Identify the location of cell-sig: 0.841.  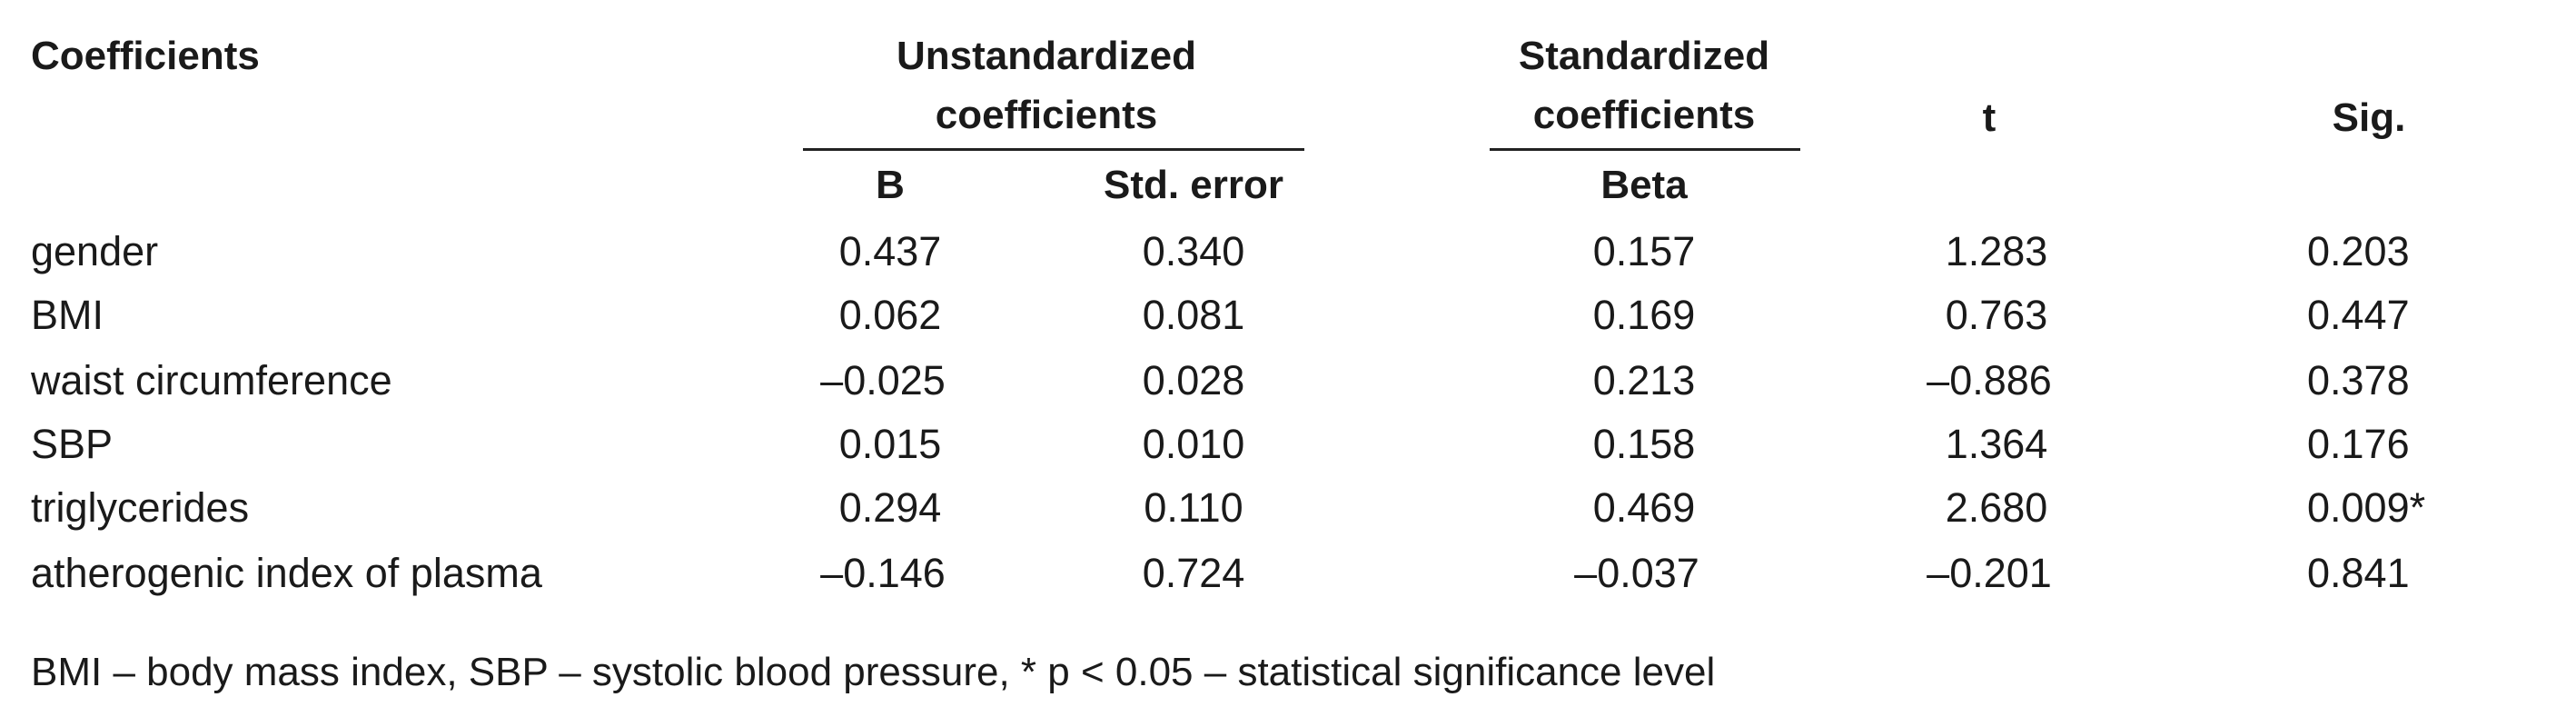
(2358, 573).